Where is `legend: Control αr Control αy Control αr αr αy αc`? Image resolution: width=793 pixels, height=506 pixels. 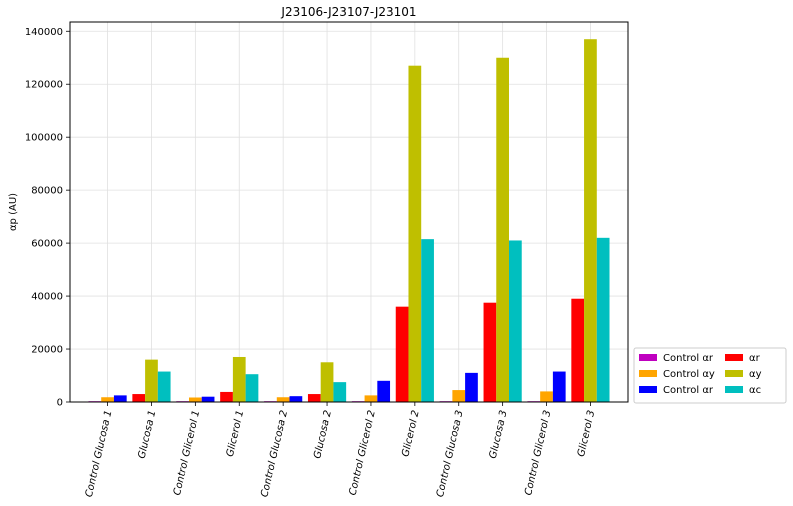
legend: Control αr Control αy Control αr αr αy αc is located at coordinates (710, 375).